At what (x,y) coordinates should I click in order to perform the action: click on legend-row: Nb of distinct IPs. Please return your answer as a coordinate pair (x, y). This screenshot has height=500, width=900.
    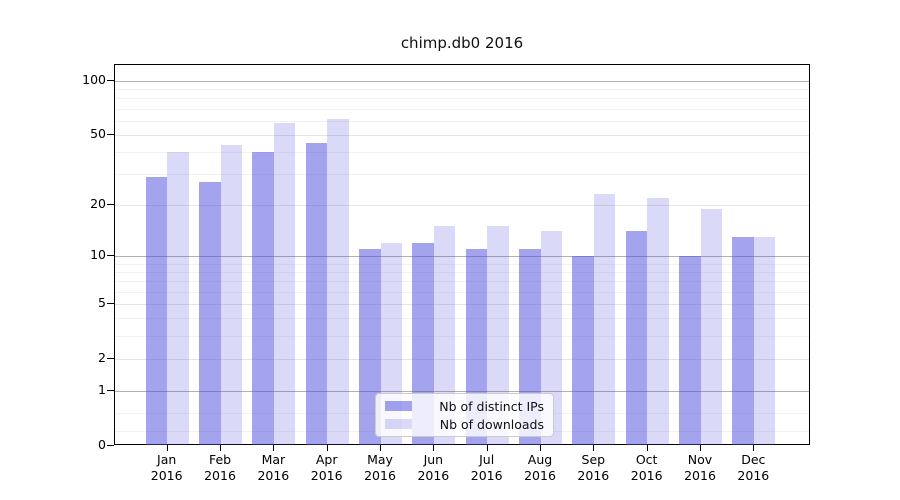
    Looking at the image, I should click on (464, 406).